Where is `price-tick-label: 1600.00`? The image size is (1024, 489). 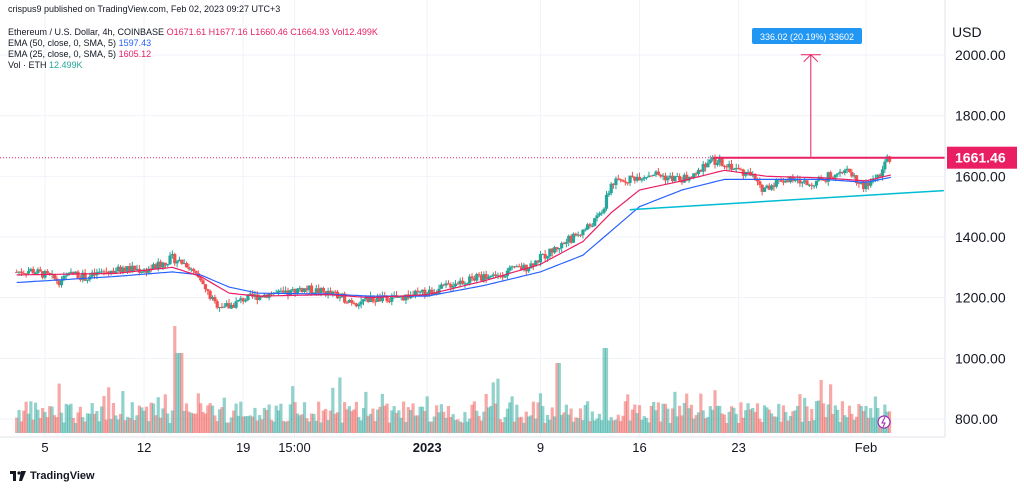 price-tick-label: 1600.00 is located at coordinates (980, 176).